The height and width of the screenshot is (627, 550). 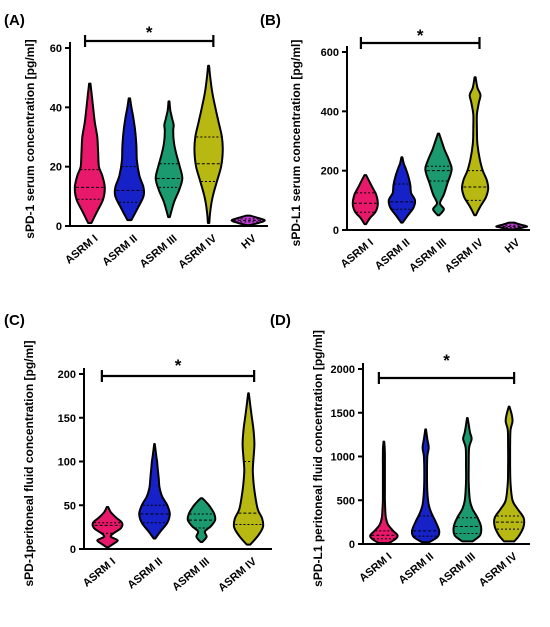 I want to click on panel-letter: (D), so click(x=280, y=320).